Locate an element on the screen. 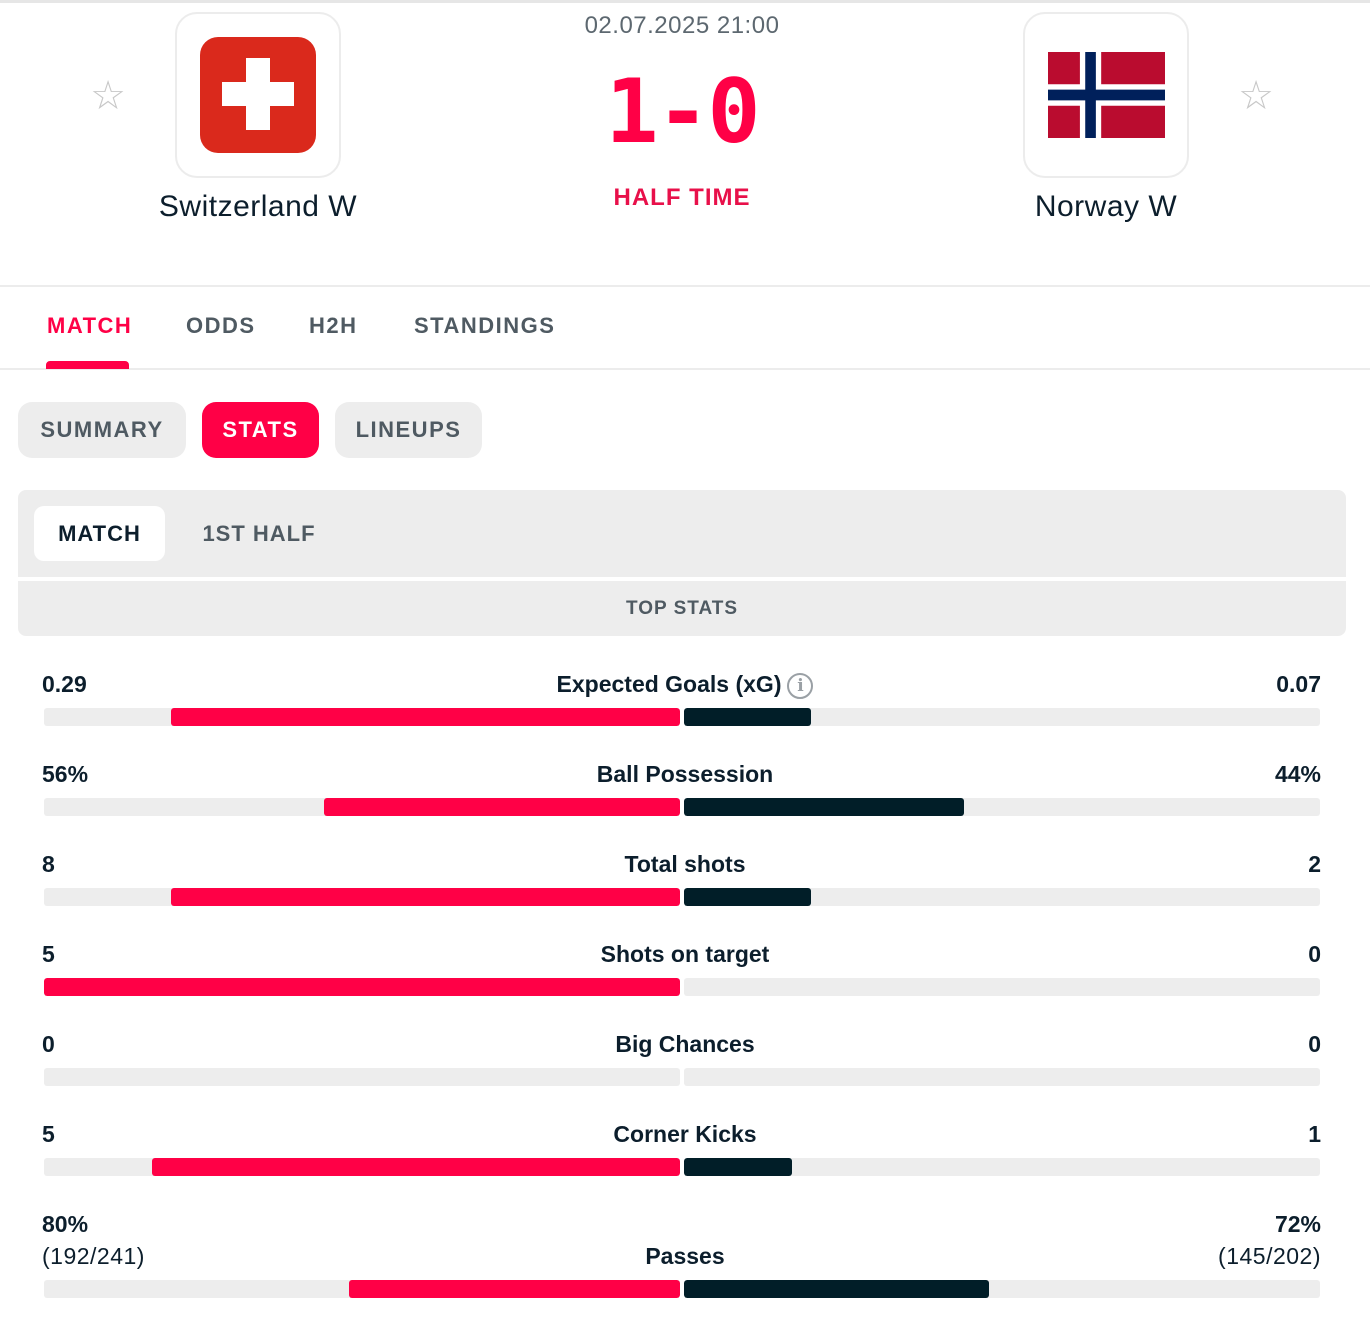  stat-away-value: 1 is located at coordinates (1314, 1134).